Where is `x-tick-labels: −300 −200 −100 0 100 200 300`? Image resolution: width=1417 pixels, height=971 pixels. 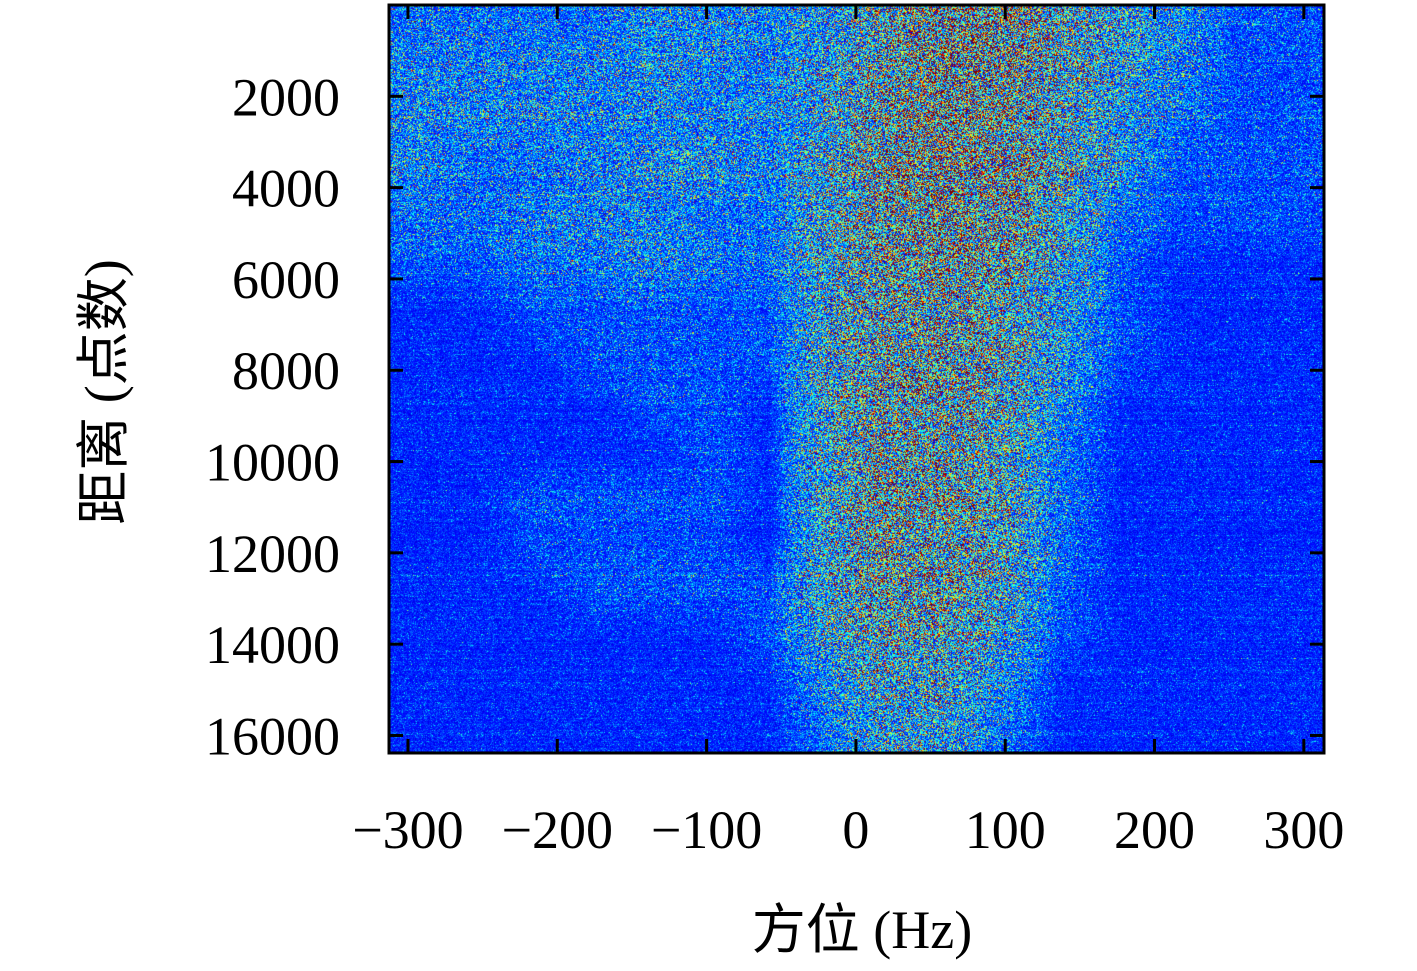
x-tick-labels: −300 −200 −100 0 100 200 300 is located at coordinates (848, 830).